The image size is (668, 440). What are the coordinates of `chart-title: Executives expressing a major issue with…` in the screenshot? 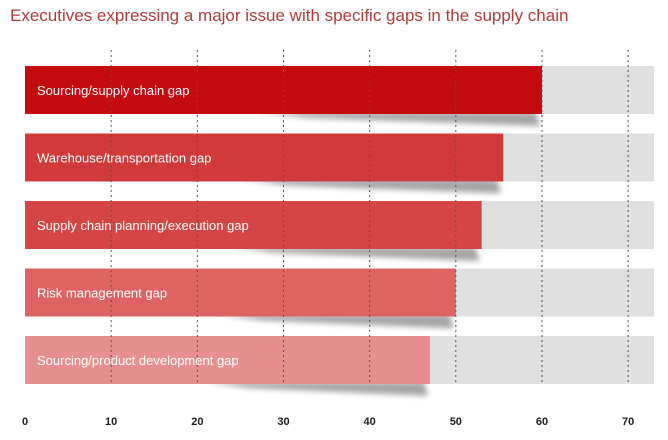 It's located at (289, 15).